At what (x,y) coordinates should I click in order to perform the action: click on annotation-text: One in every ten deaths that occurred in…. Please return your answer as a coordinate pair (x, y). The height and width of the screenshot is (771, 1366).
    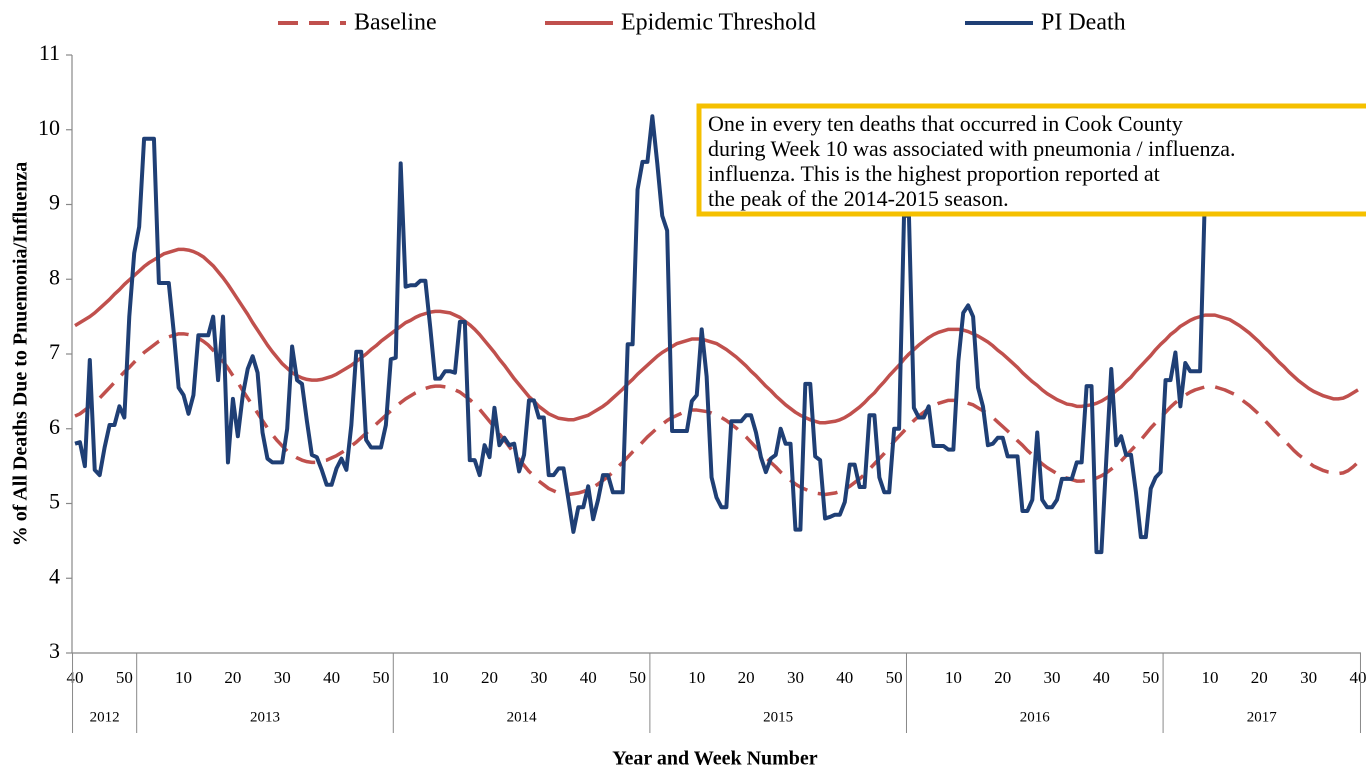
    Looking at the image, I should click on (945, 123).